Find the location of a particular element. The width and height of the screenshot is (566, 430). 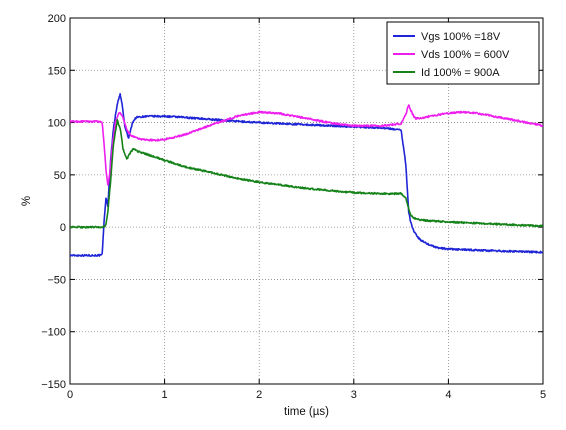

y-tick-label: 150 is located at coordinates (57, 71).